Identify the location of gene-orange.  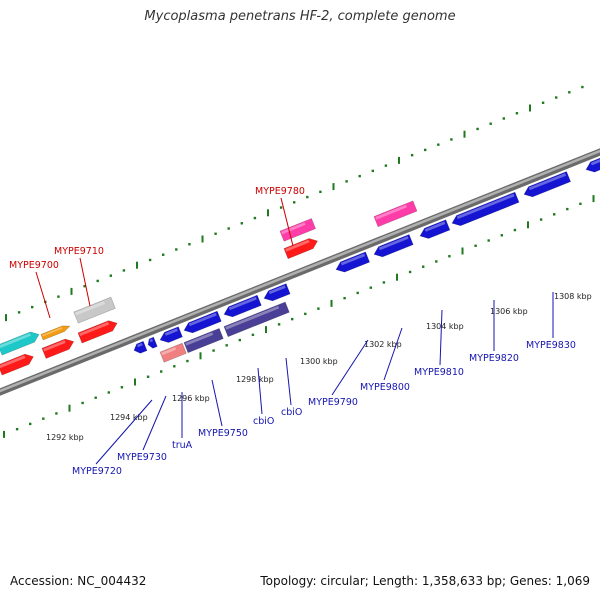
(55, 333).